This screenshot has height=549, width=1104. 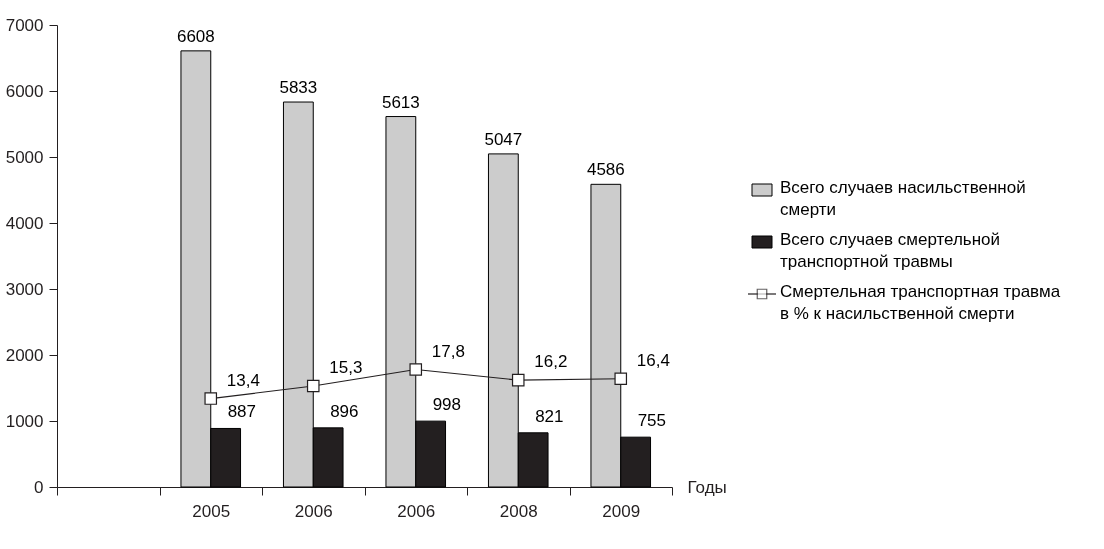 What do you see at coordinates (707, 487) in the screenshot?
I see `x-axis-title: Годы` at bounding box center [707, 487].